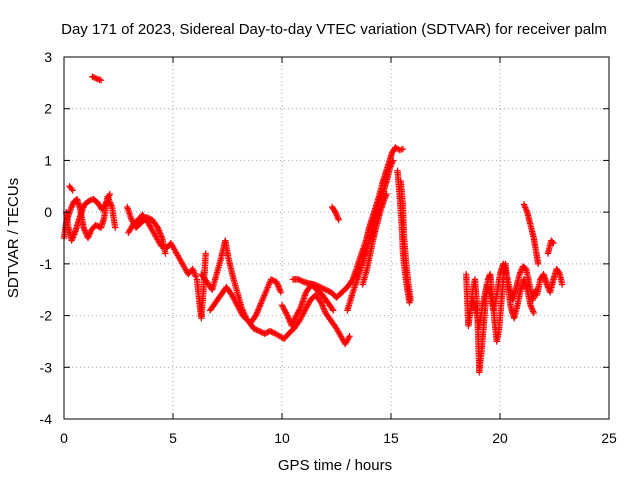 The image size is (640, 480). I want to click on x-axis-label: GPS time / hours, so click(335, 465).